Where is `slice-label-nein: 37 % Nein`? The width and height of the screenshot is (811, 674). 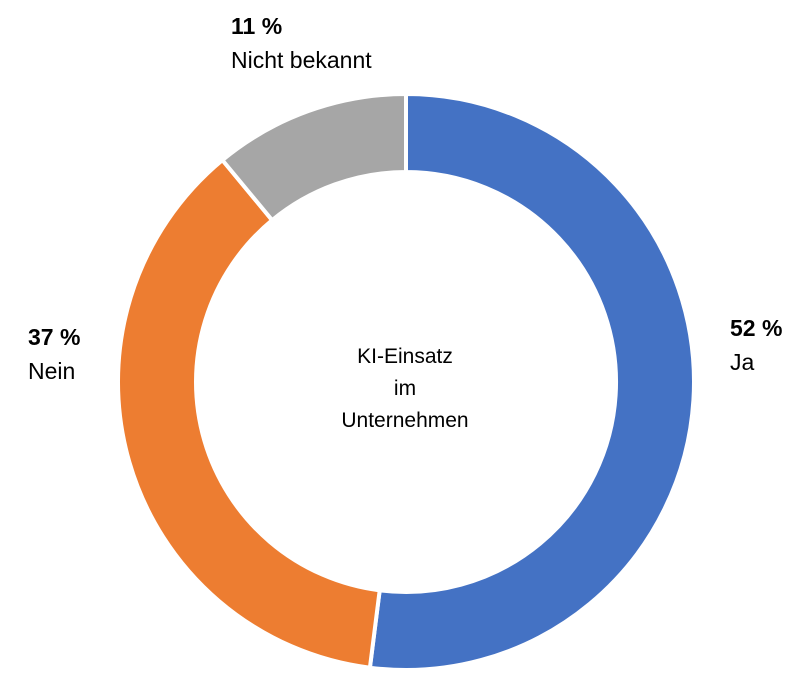 slice-label-nein: 37 % Nein is located at coordinates (54, 354).